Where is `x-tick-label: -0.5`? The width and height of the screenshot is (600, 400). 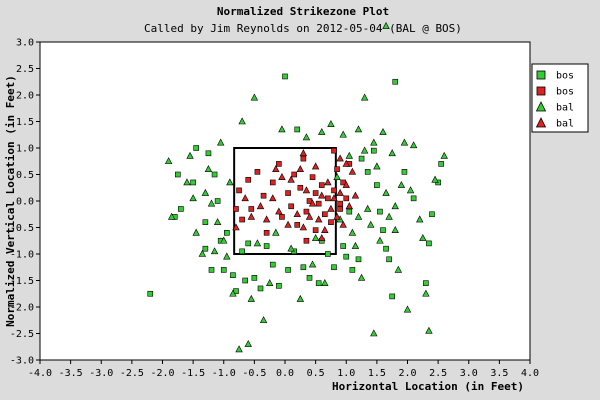 x-tick-label: -0.5 is located at coordinates (254, 373).